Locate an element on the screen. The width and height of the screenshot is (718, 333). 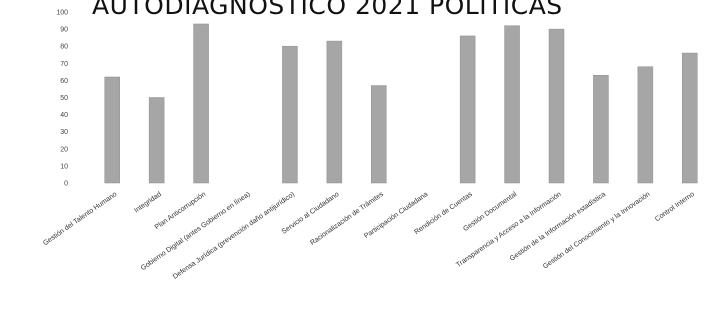
y-tick-label-100: 100 is located at coordinates (62, 13).